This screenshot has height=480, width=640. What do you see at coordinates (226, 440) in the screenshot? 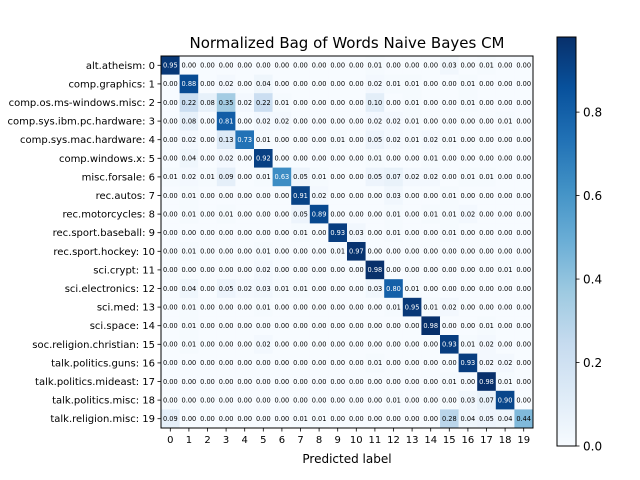
I see `x-tick-label: 3` at bounding box center [226, 440].